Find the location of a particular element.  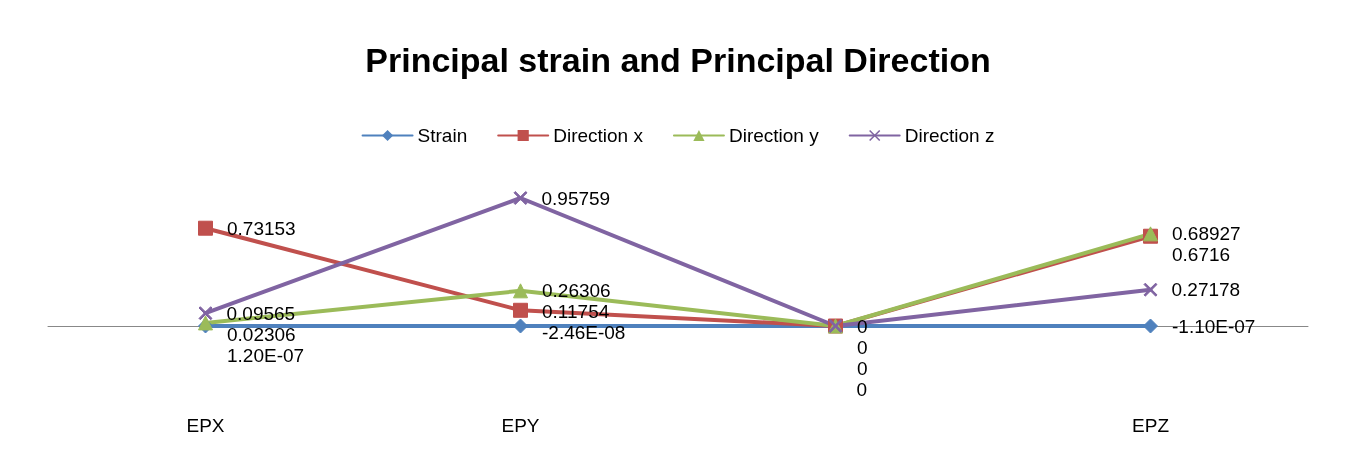

legend-label: Direction y is located at coordinates (774, 135).